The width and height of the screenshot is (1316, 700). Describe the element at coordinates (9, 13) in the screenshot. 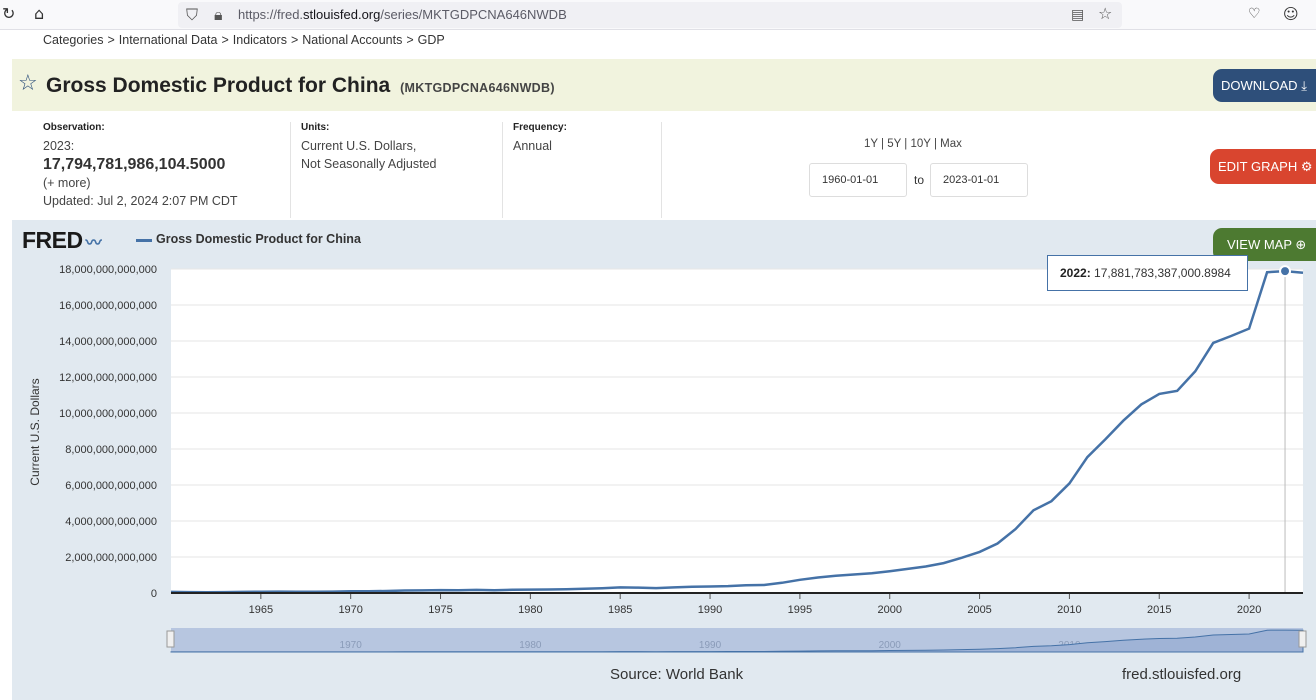

I see `reload-icon: ↻` at that location.